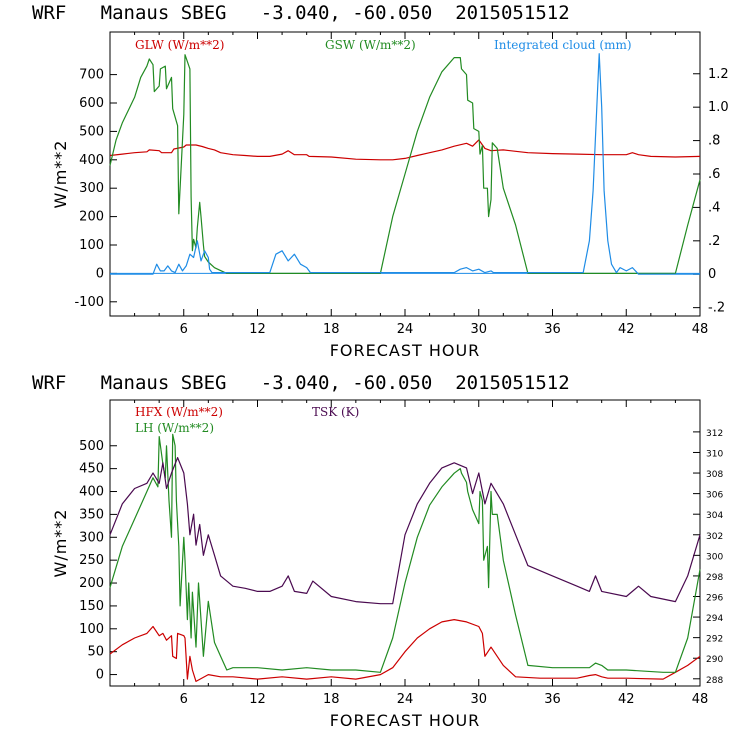 The image size is (740, 740). What do you see at coordinates (331, 699) in the screenshot?
I see `chart2-x-tick-label: 18` at bounding box center [331, 699].